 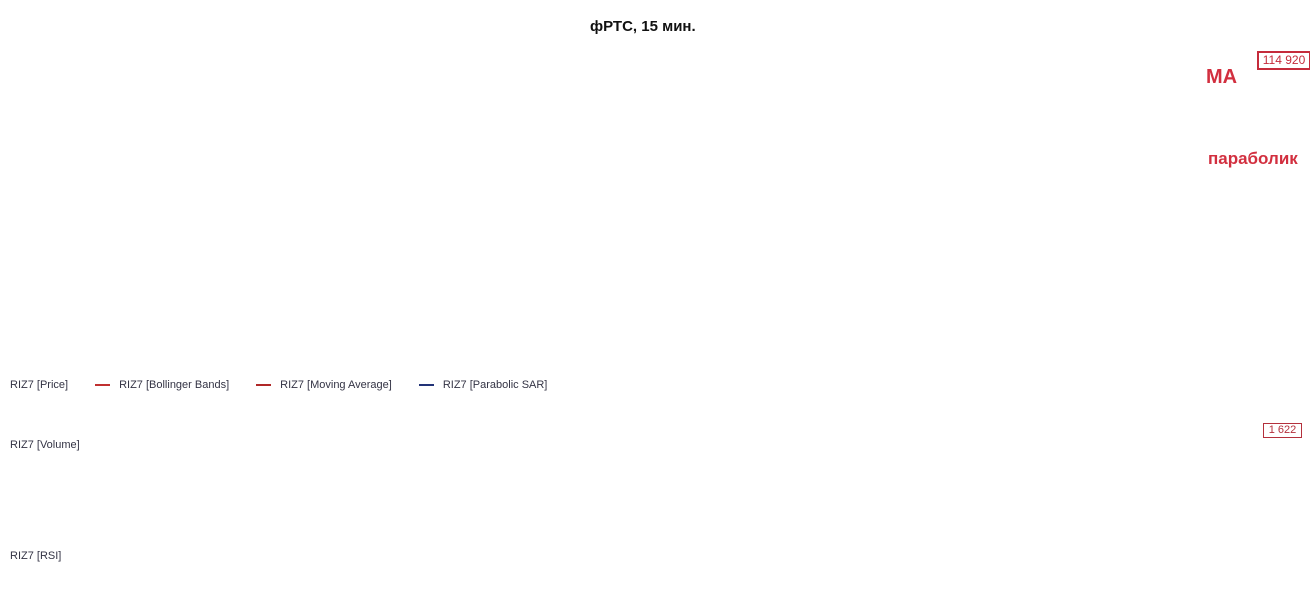 I want to click on moving-average-line-sample-icon, so click(x=264, y=385).